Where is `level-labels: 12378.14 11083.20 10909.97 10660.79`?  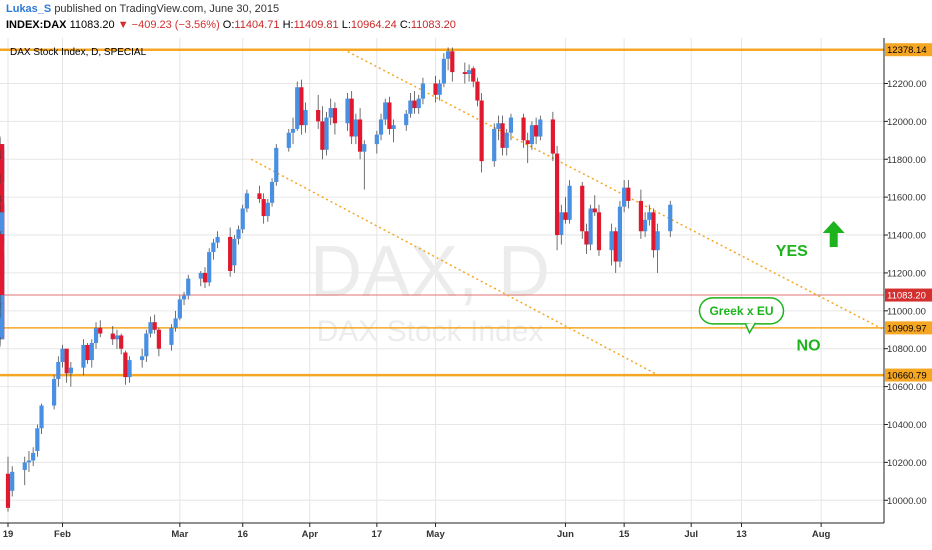 level-labels: 12378.14 11083.20 10909.97 10660.79 is located at coordinates (908, 212).